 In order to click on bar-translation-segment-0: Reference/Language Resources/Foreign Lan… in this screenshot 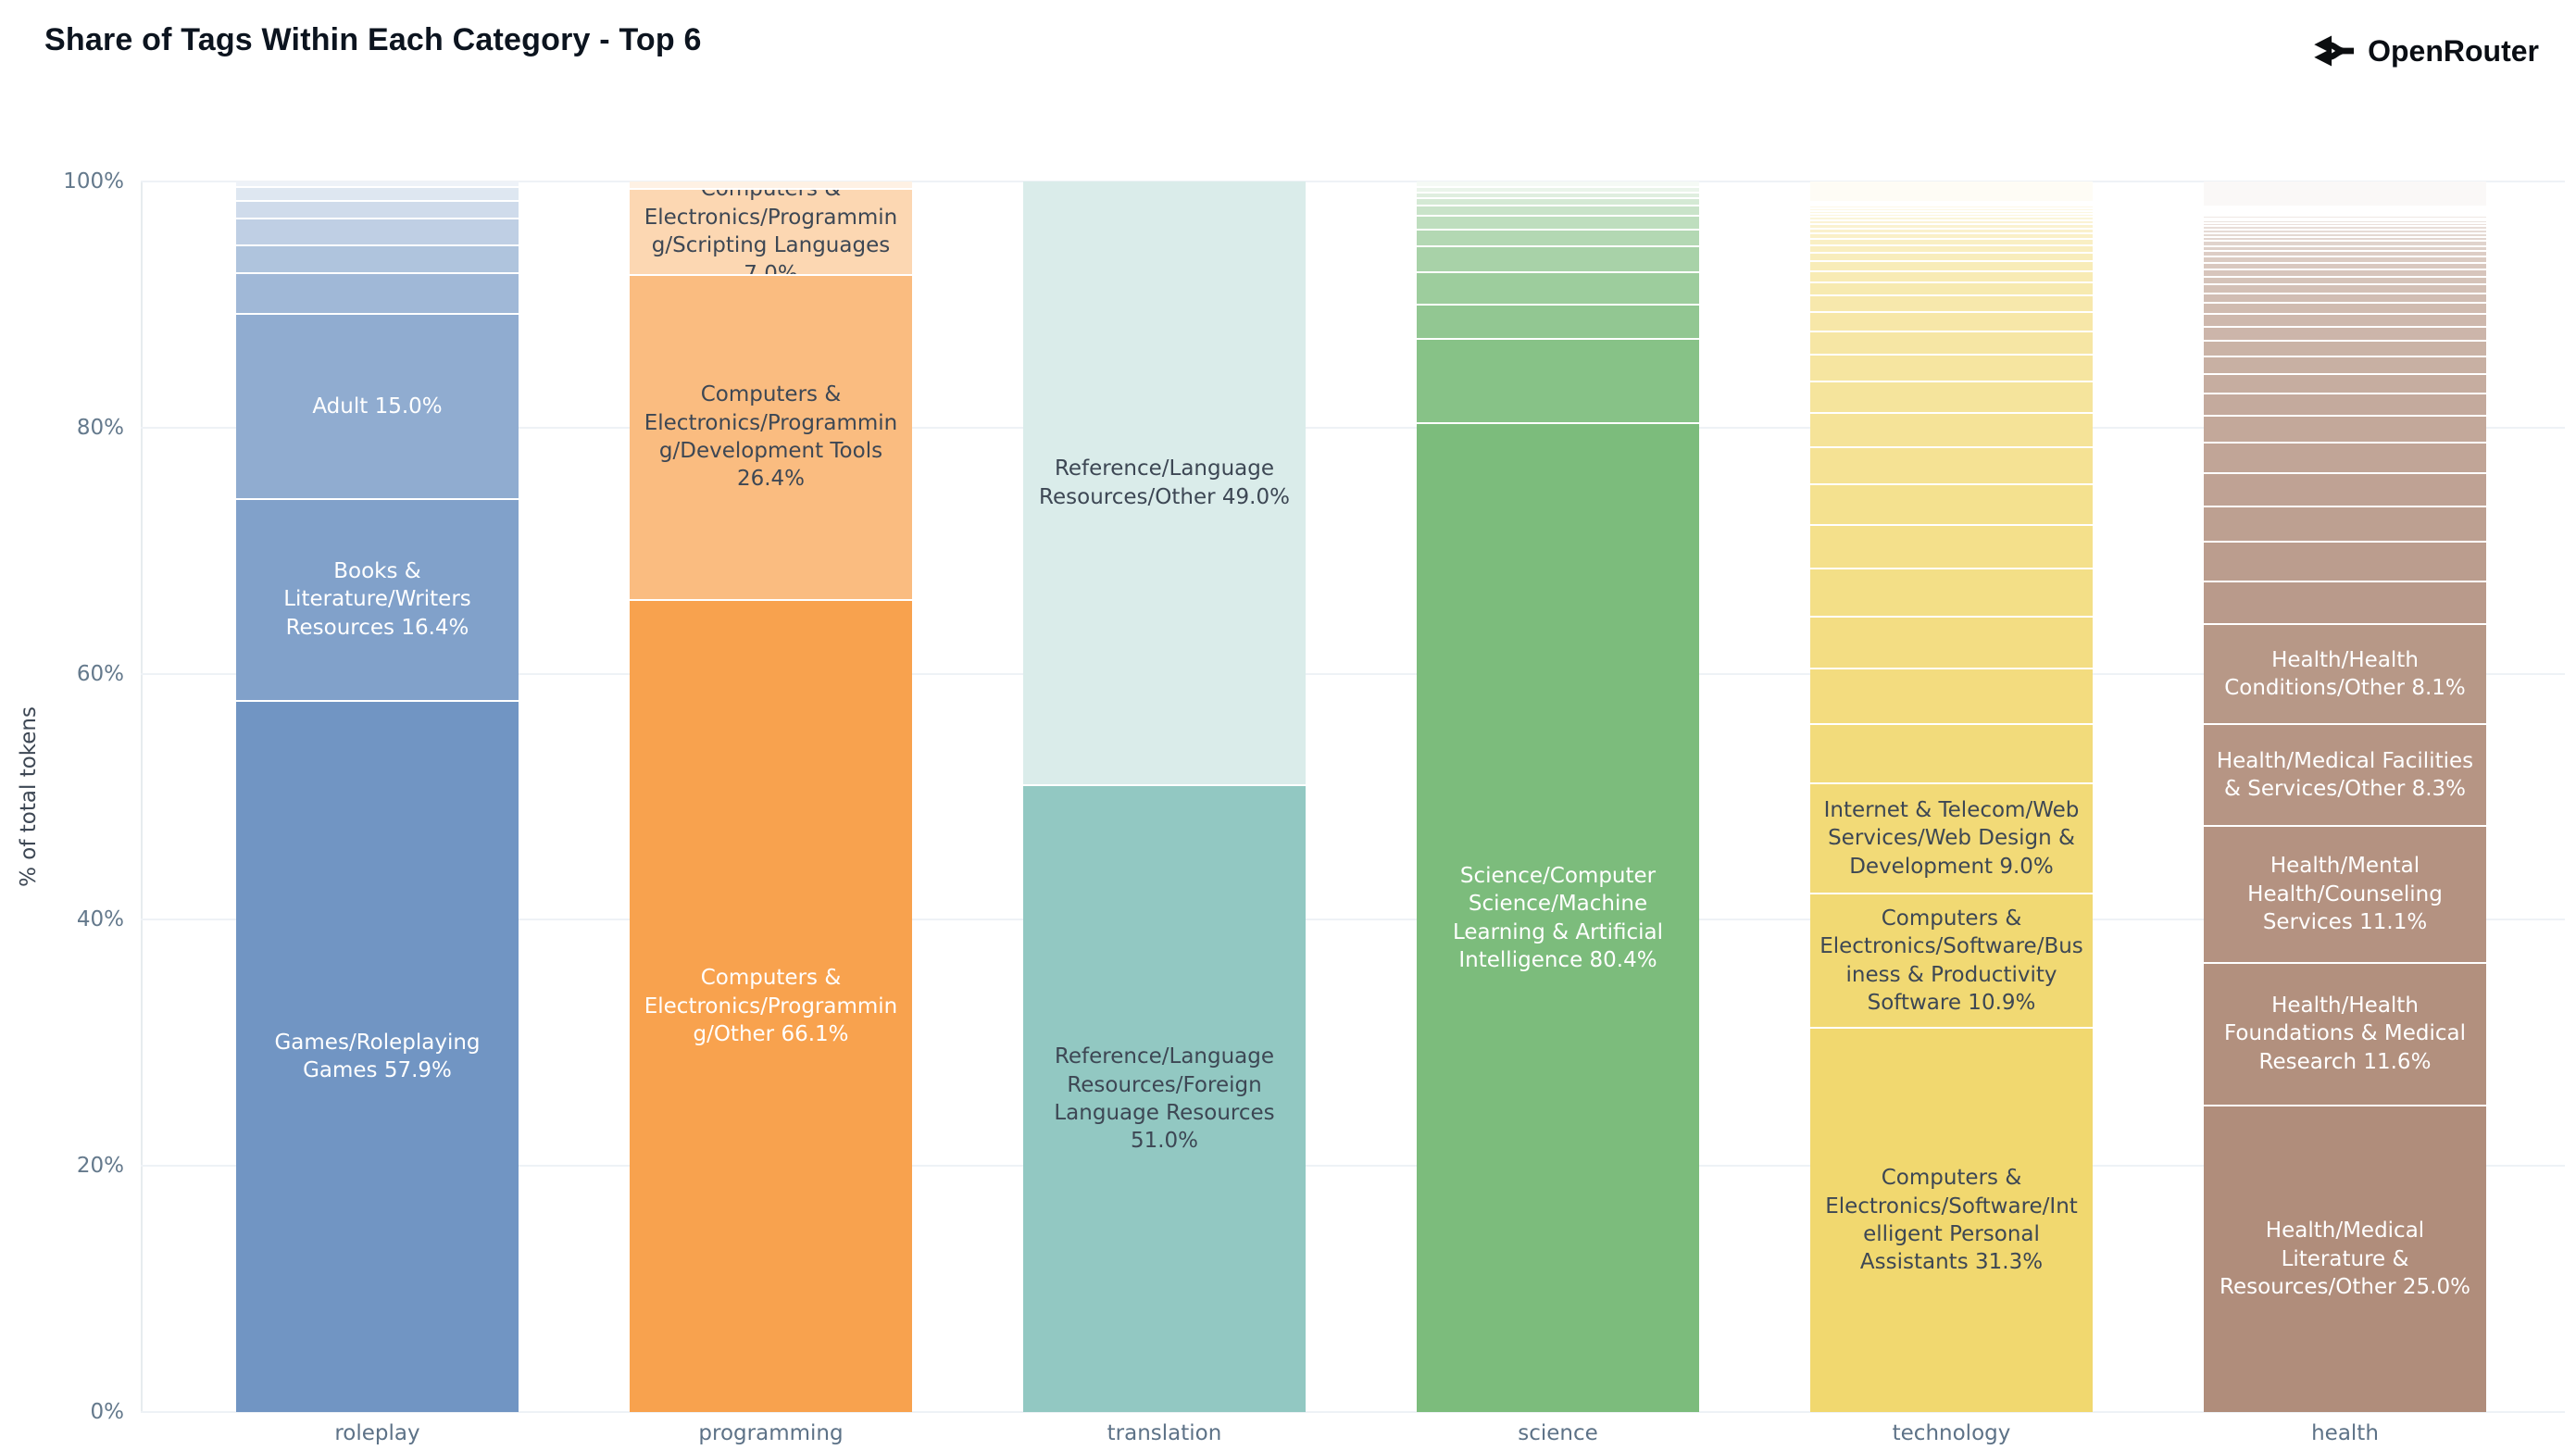, I will do `click(1165, 1098)`.